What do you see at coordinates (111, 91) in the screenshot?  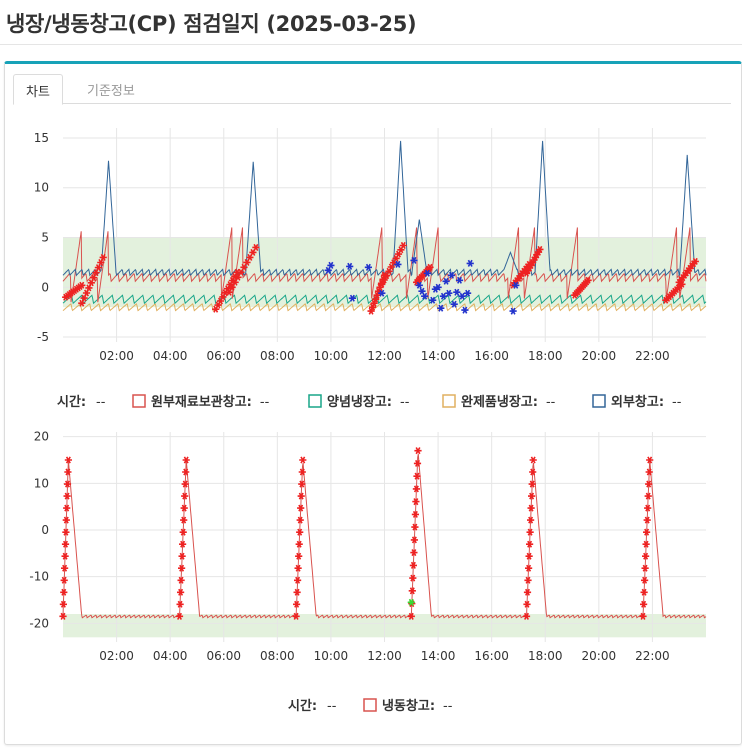 I see `tab-reference-info: 기준정보` at bounding box center [111, 91].